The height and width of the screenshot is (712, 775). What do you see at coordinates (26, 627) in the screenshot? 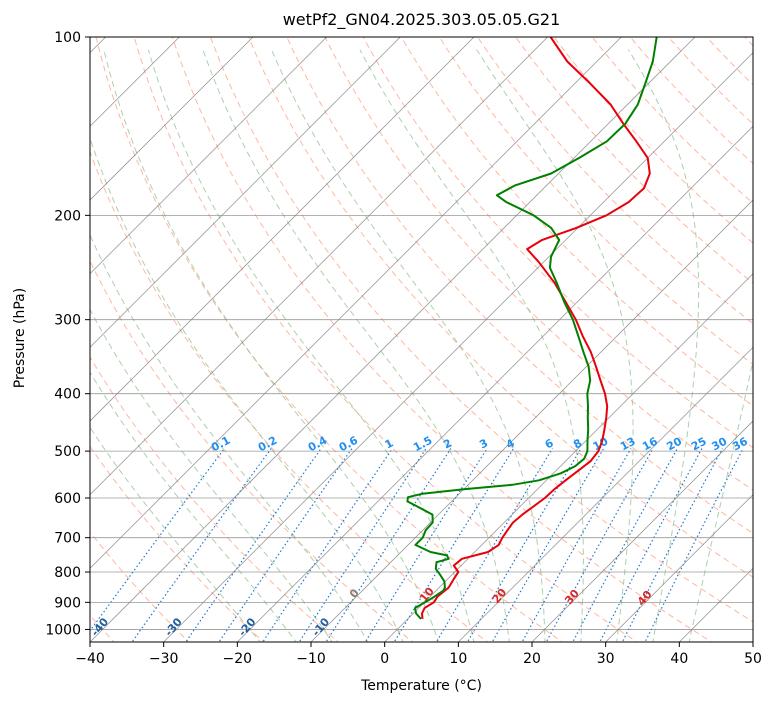
I see `dry-adiabat-label: -50` at bounding box center [26, 627].